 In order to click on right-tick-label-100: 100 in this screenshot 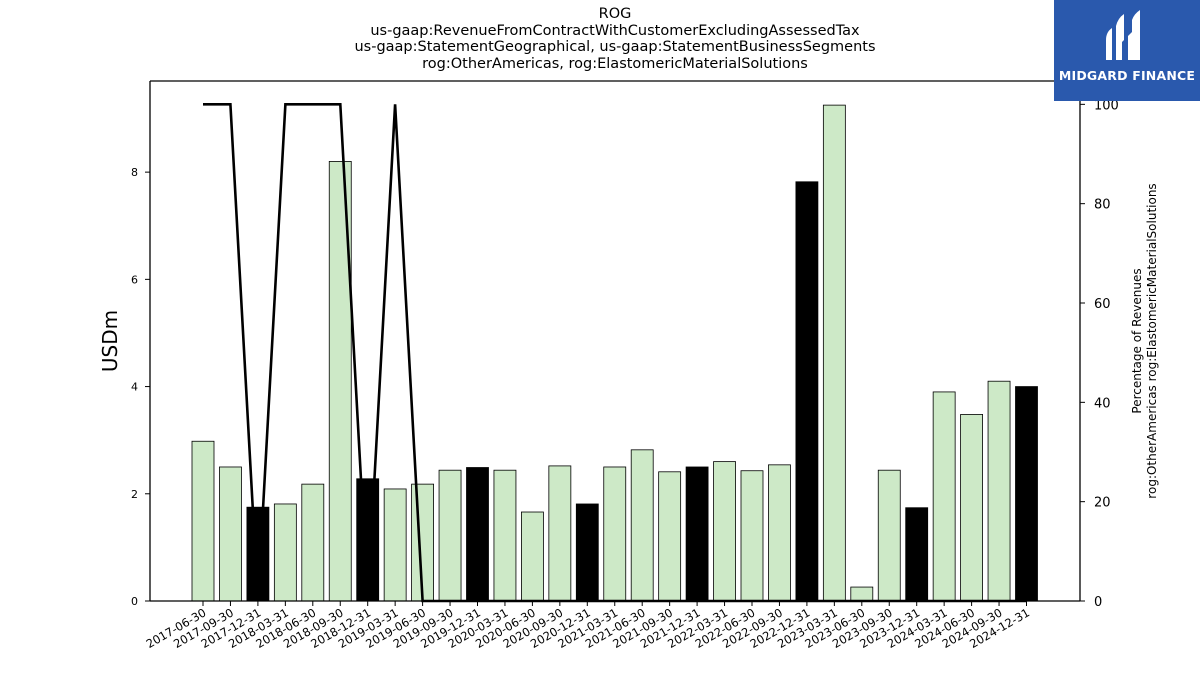, I will do `click(1106, 105)`.